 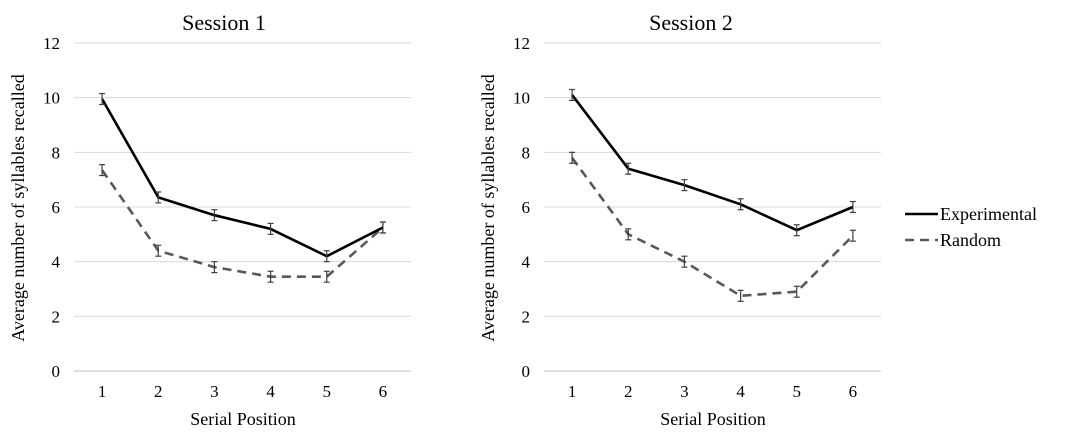 I want to click on legend-item-random: Random, so click(x=953, y=240).